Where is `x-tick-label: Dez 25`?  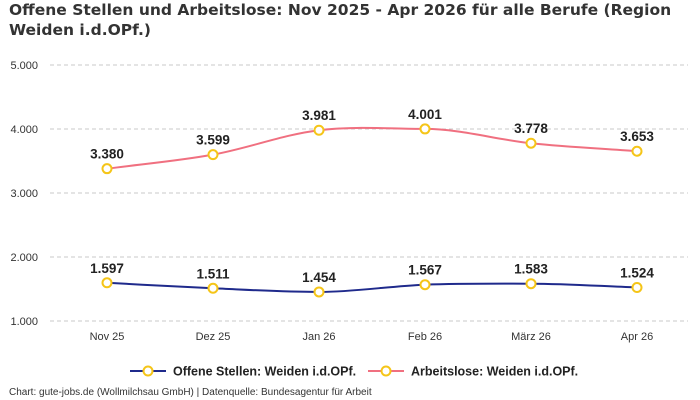 x-tick-label: Dez 25 is located at coordinates (213, 337).